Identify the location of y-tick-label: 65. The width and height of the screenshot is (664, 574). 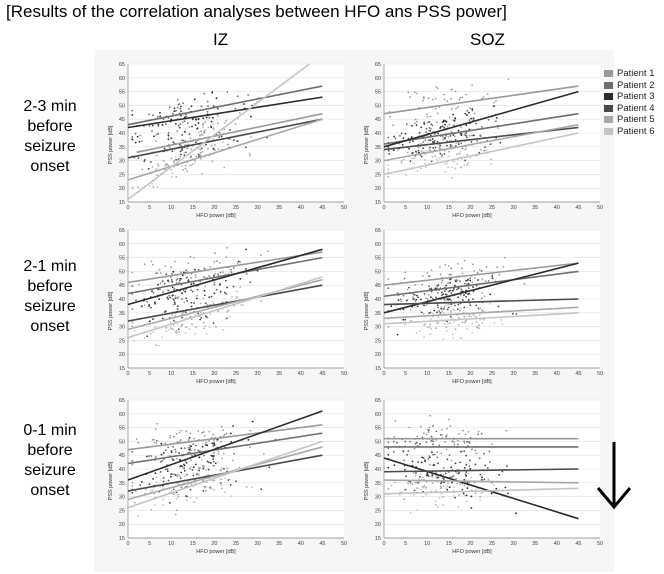
(378, 231).